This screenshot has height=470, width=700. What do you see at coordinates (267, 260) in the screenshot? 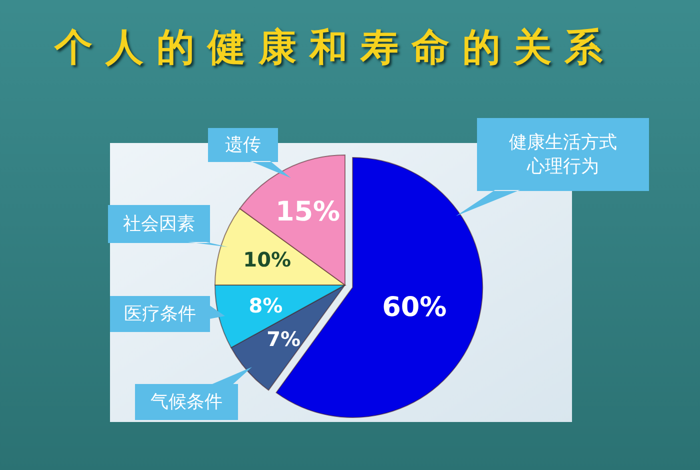
I see `data-label: 10%` at bounding box center [267, 260].